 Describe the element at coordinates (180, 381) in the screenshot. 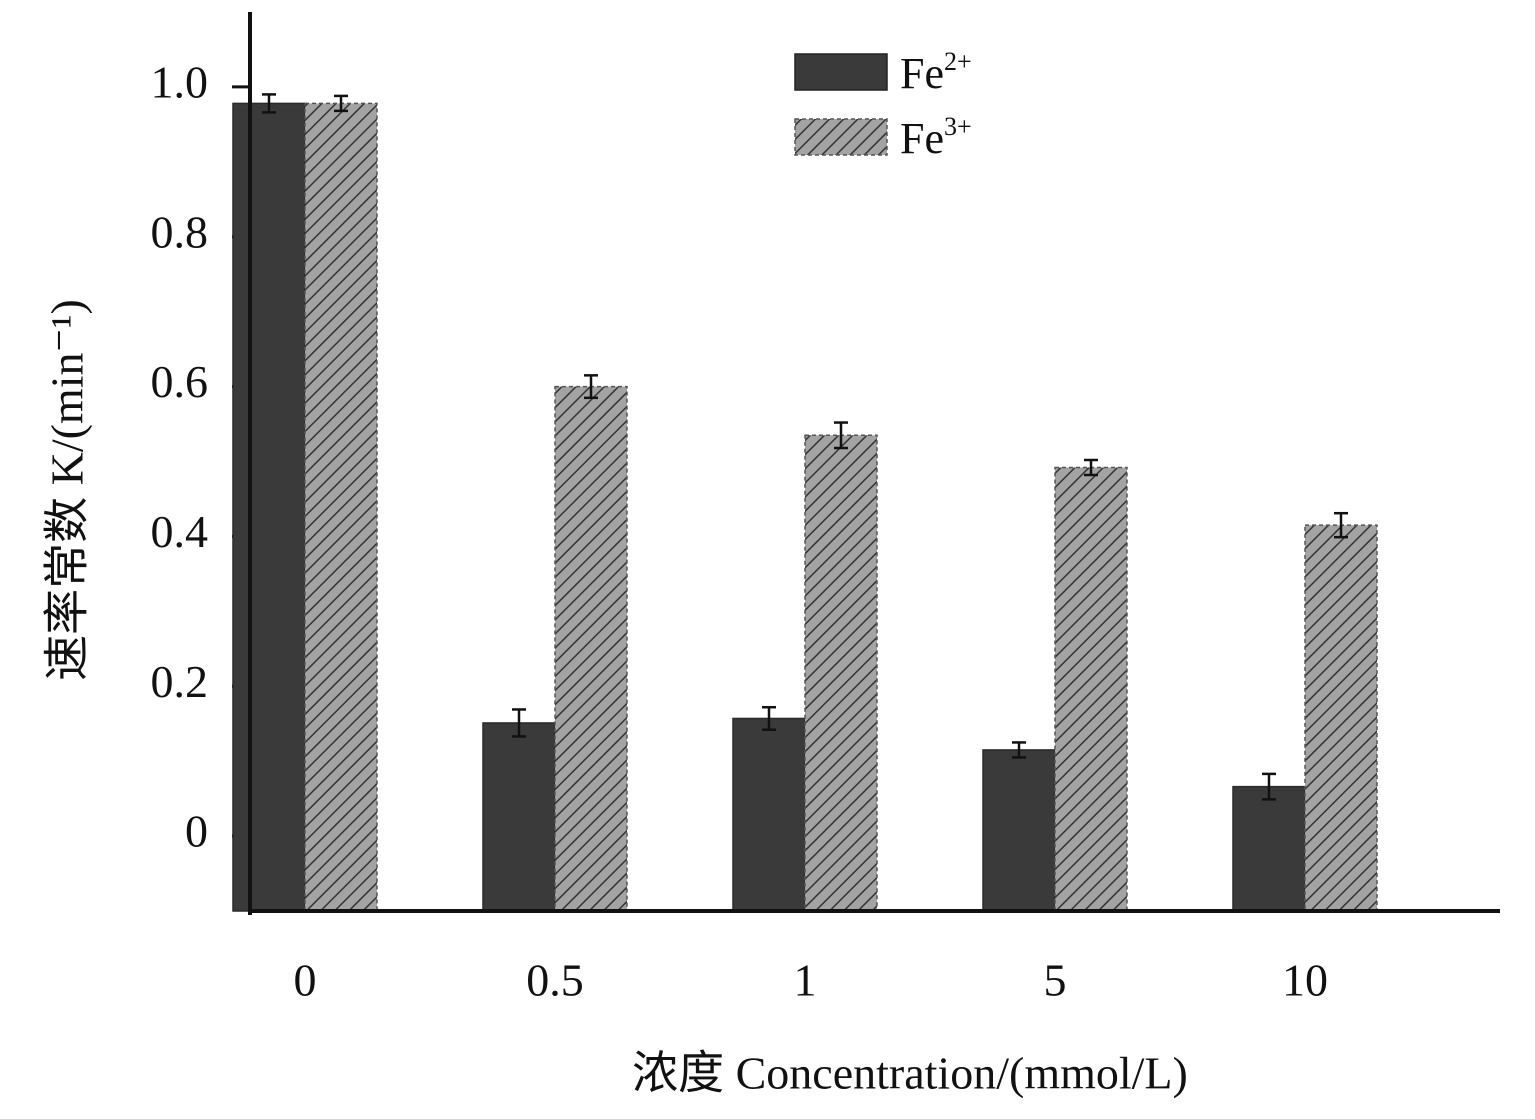

I see `y-tick-label: 0.6` at that location.